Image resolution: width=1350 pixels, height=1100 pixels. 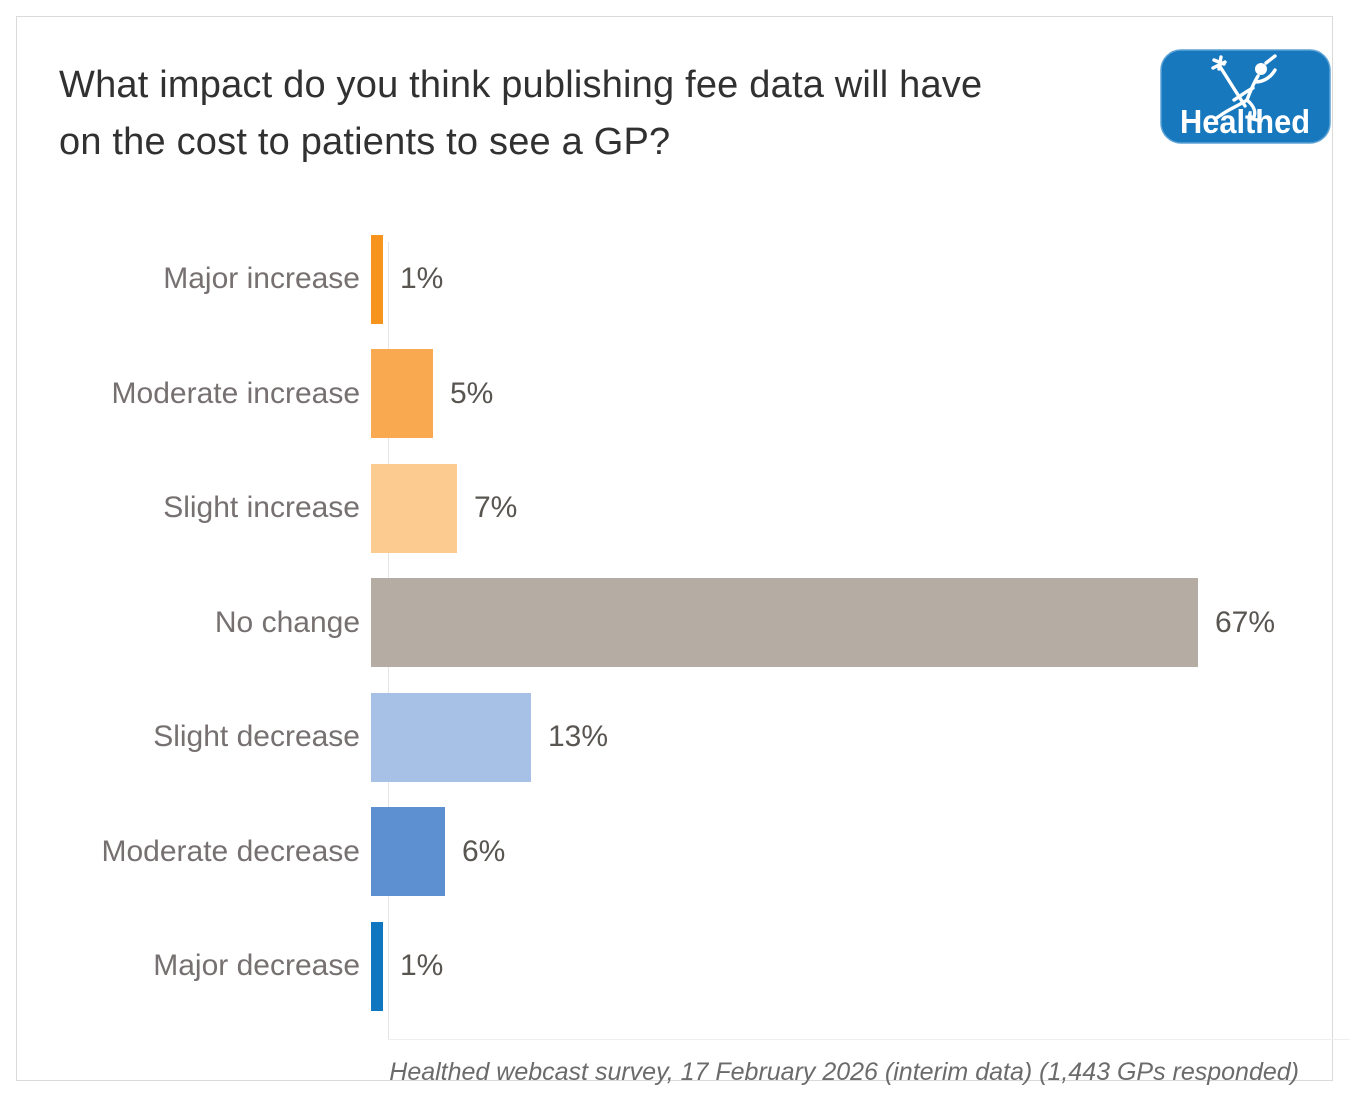 I want to click on bar-area: 6%, so click(x=438, y=852).